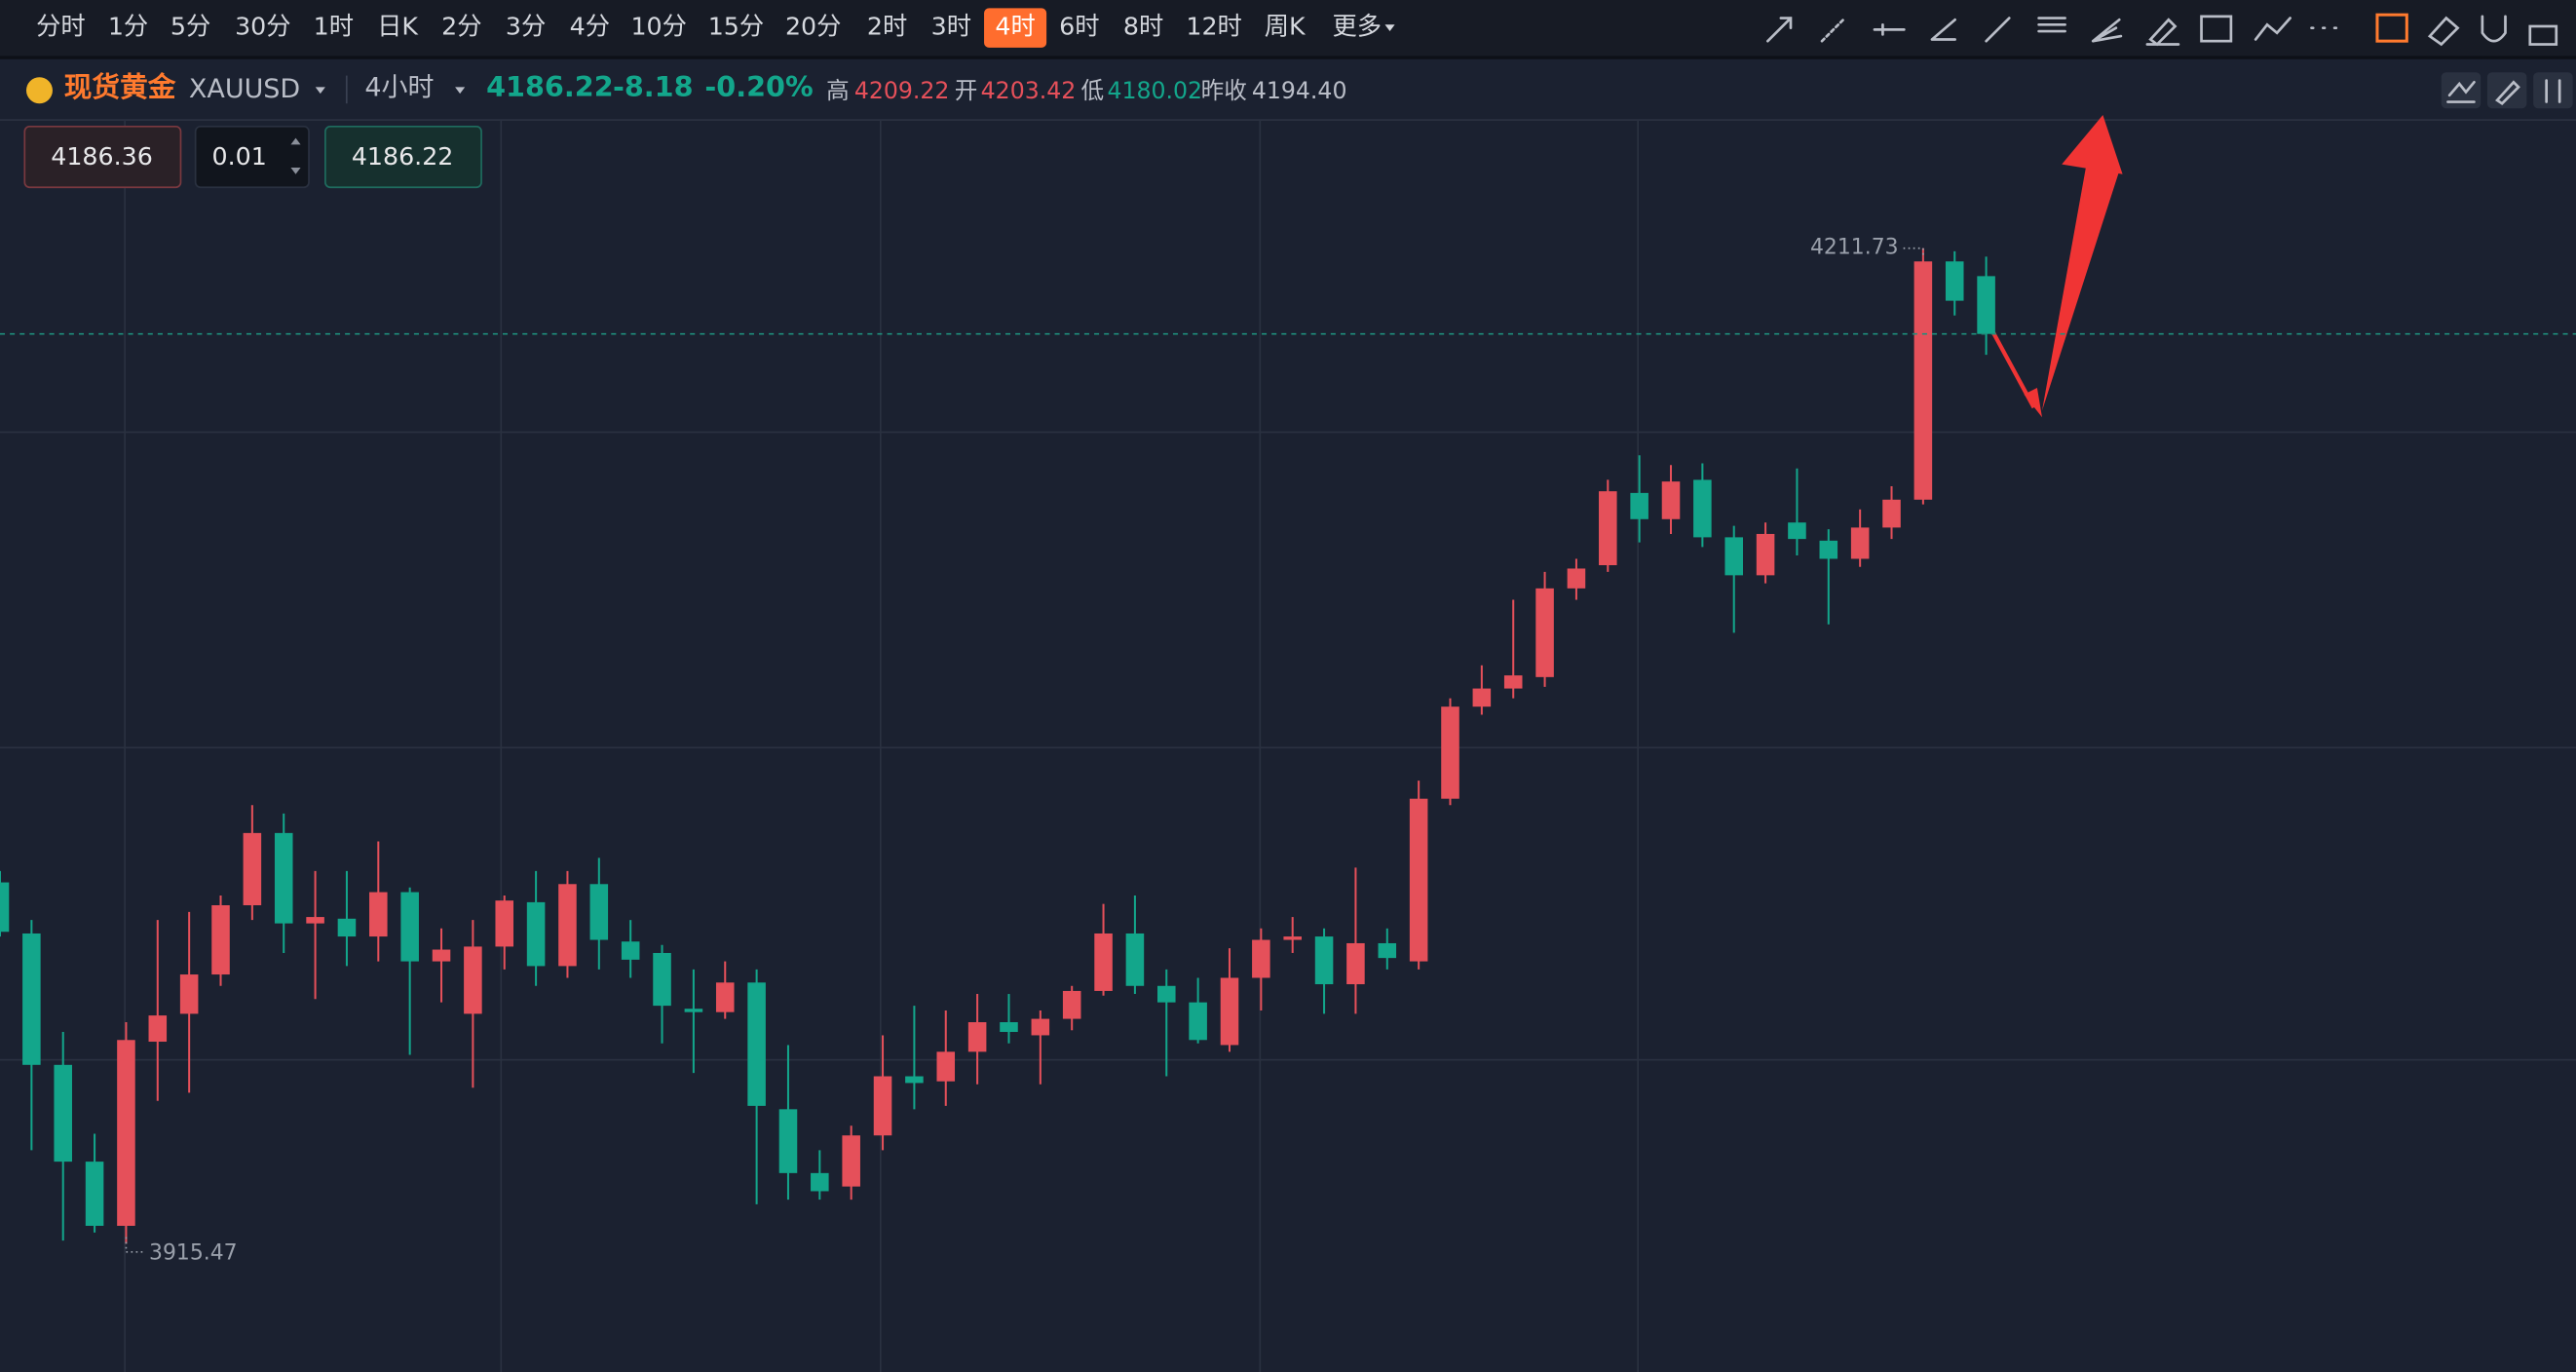 The image size is (2576, 1372). I want to click on interval: 周K, so click(1286, 27).